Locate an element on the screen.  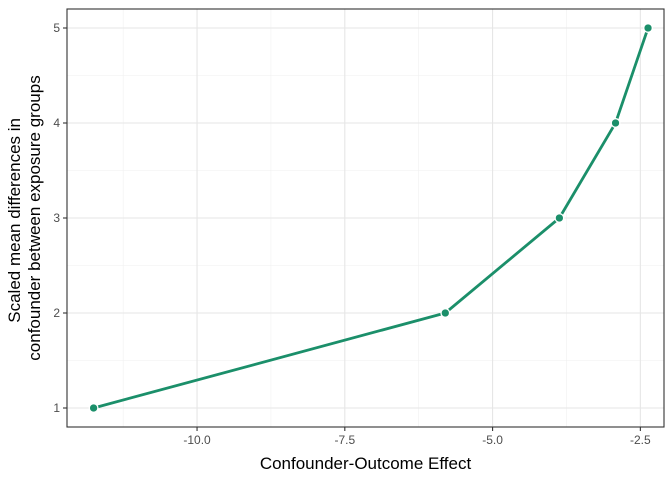
y-axis-ticks: 1 2 3 4 5 is located at coordinates (60, 218).